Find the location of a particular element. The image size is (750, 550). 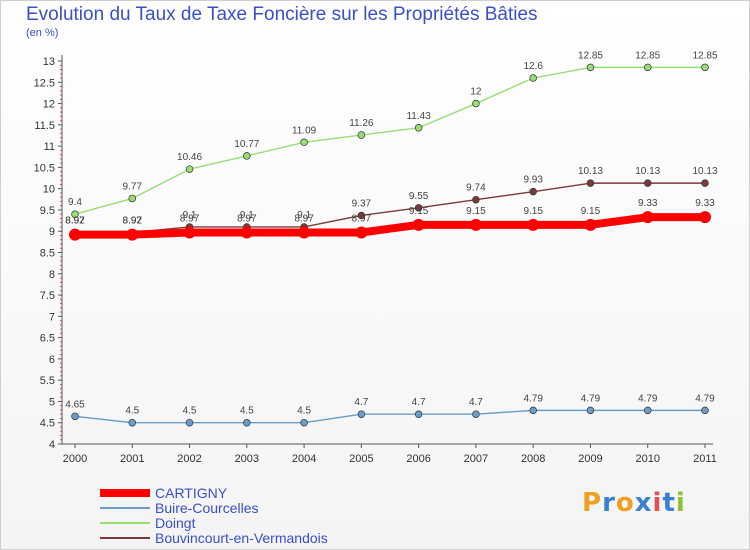

logo-letter: t is located at coordinates (669, 503).